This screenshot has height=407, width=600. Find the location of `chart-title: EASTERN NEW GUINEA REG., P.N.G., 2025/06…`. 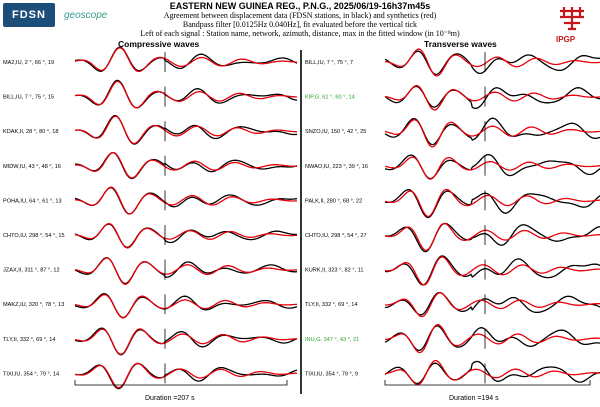

chart-title: EASTERN NEW GUINEA REG., P.N.G., 2025/06… is located at coordinates (300, 6).